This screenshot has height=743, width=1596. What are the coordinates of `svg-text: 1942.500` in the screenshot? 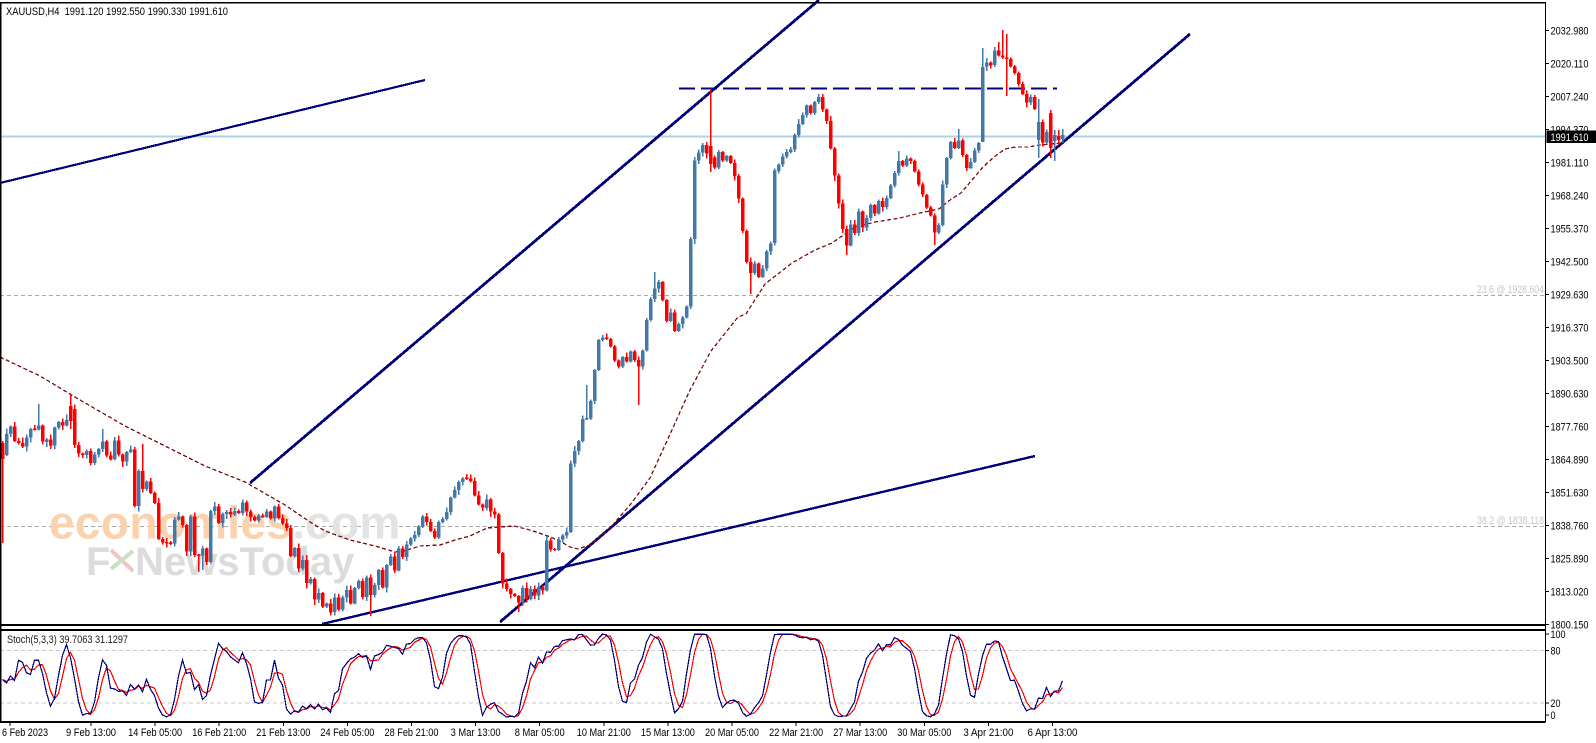 It's located at (1570, 263).